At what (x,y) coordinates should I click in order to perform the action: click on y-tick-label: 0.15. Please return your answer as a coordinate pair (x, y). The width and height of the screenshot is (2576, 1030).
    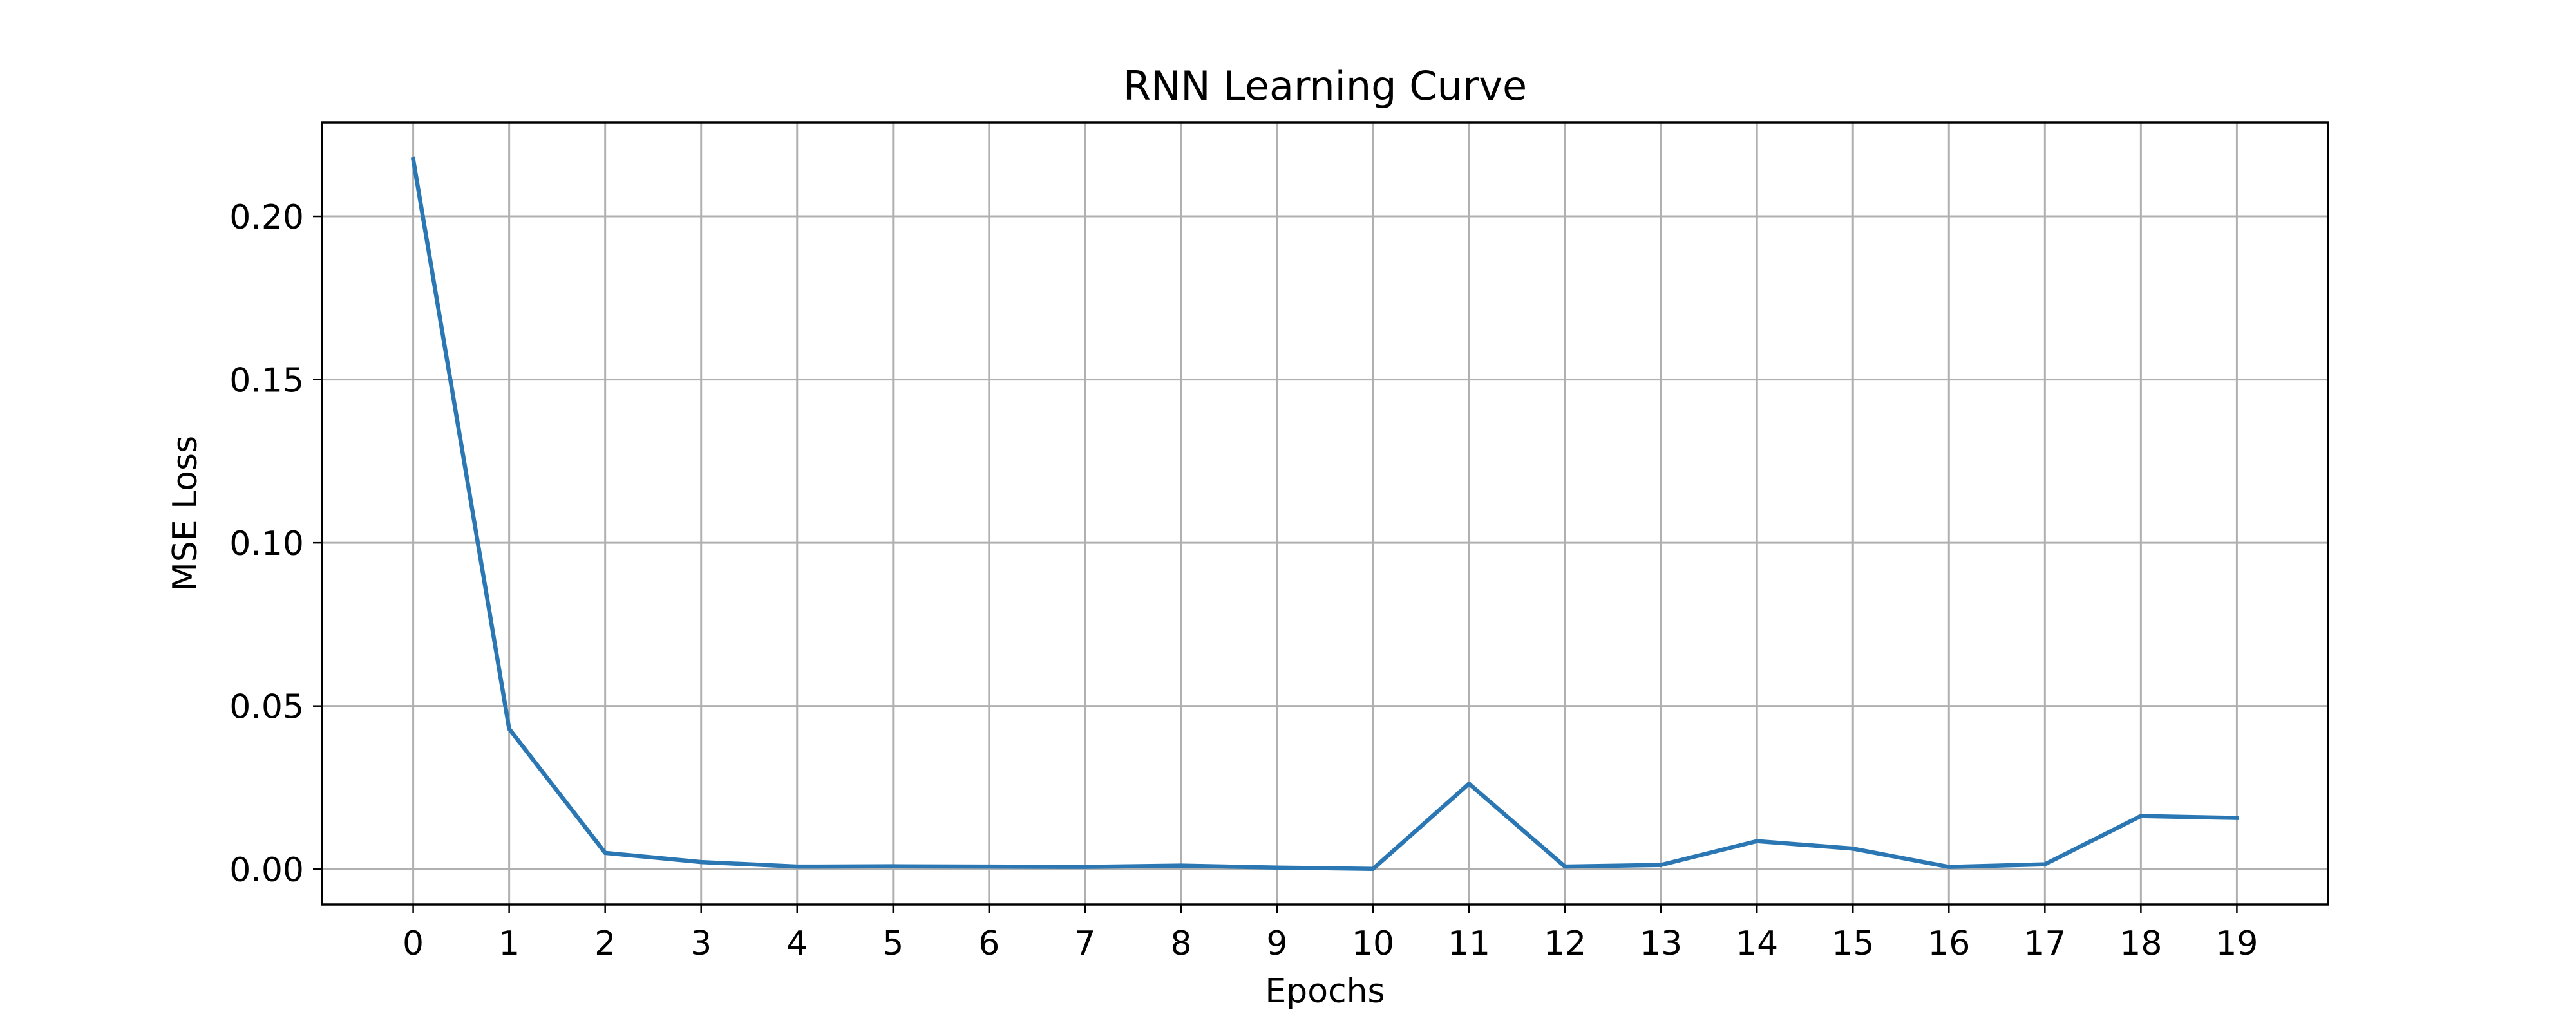
    Looking at the image, I should click on (266, 381).